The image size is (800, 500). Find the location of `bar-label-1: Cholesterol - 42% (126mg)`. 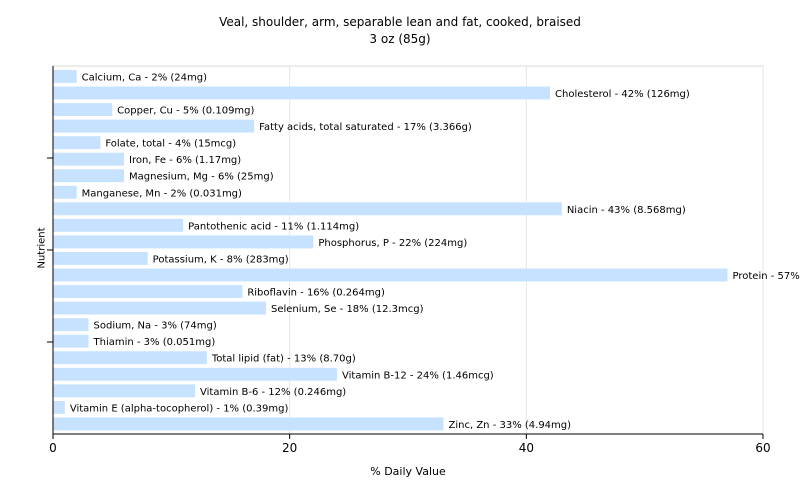

bar-label-1: Cholesterol - 42% (126mg) is located at coordinates (622, 94).